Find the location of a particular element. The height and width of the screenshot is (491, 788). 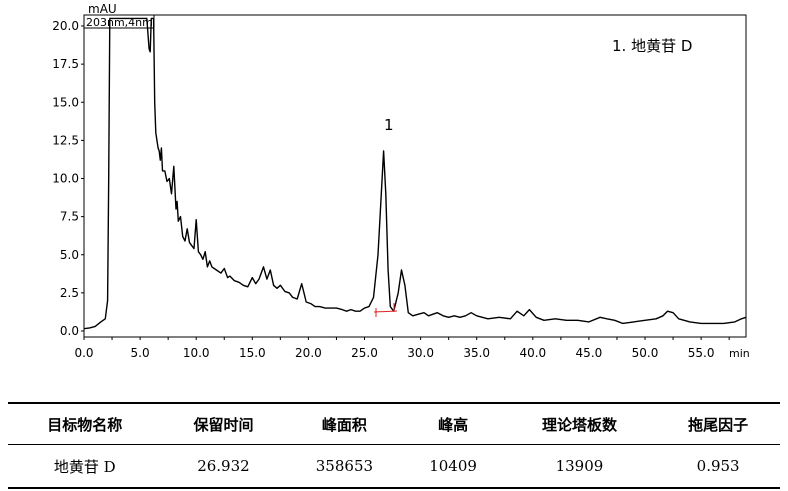

x-tick-label: 30.0 is located at coordinates (420, 353).